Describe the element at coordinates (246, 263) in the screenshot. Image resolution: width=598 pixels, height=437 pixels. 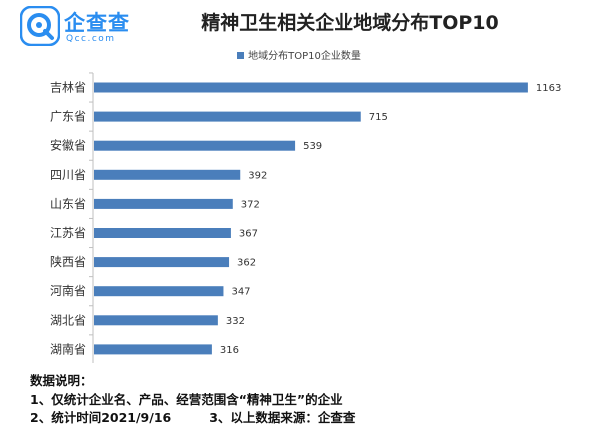
I see `value-label: 362` at that location.